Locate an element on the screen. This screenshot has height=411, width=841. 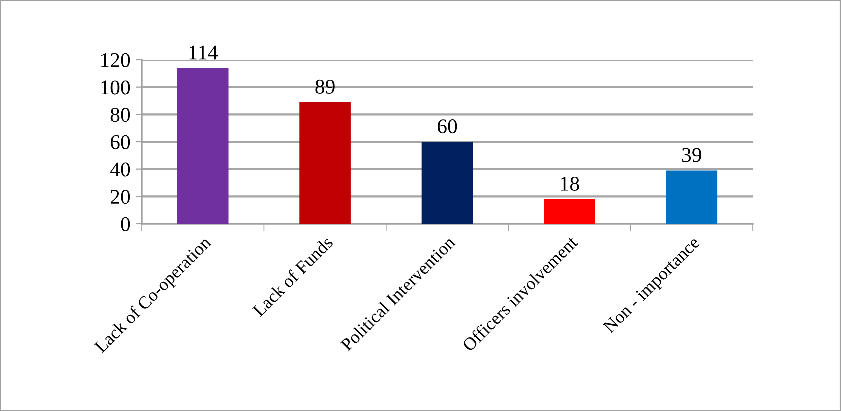
y-tick-label: 100 is located at coordinates (115, 87).